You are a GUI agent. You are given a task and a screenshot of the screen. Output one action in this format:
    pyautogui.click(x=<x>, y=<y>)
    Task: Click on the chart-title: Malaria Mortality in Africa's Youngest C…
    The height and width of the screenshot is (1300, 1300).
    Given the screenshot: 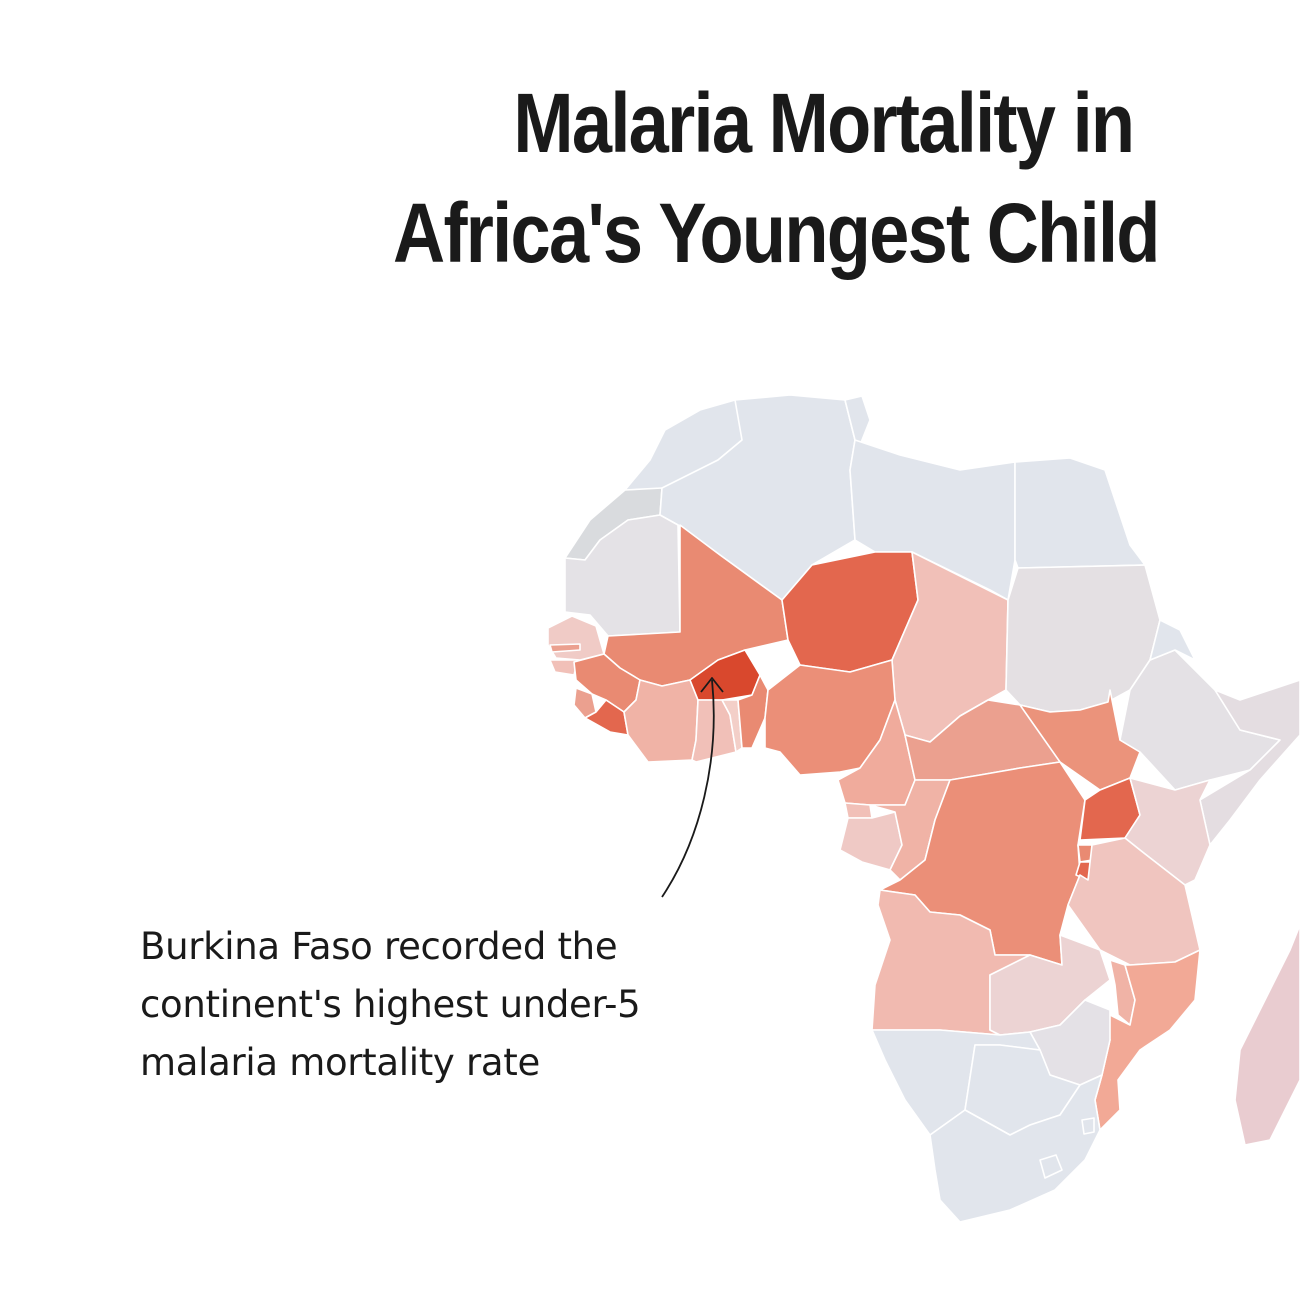 What is the action you would take?
    pyautogui.click(x=776, y=178)
    